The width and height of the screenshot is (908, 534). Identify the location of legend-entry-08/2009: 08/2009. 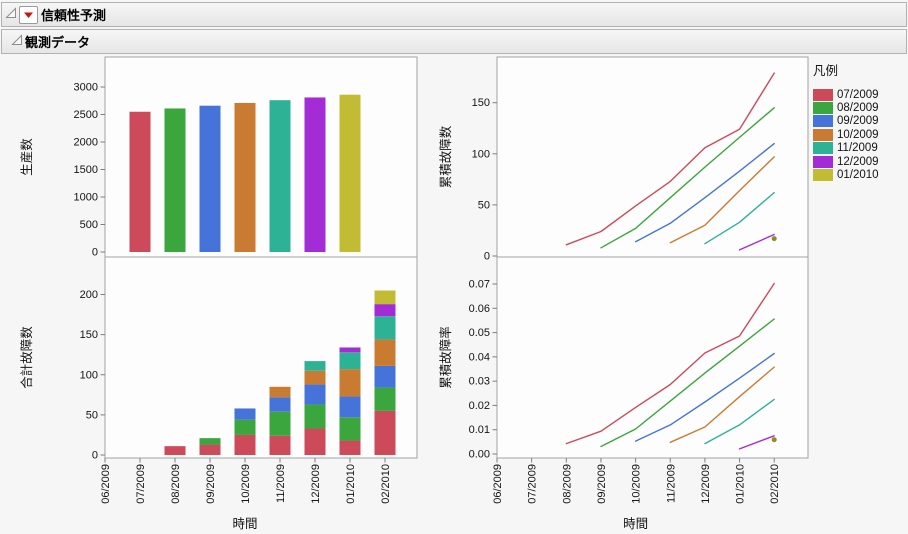
(846, 108).